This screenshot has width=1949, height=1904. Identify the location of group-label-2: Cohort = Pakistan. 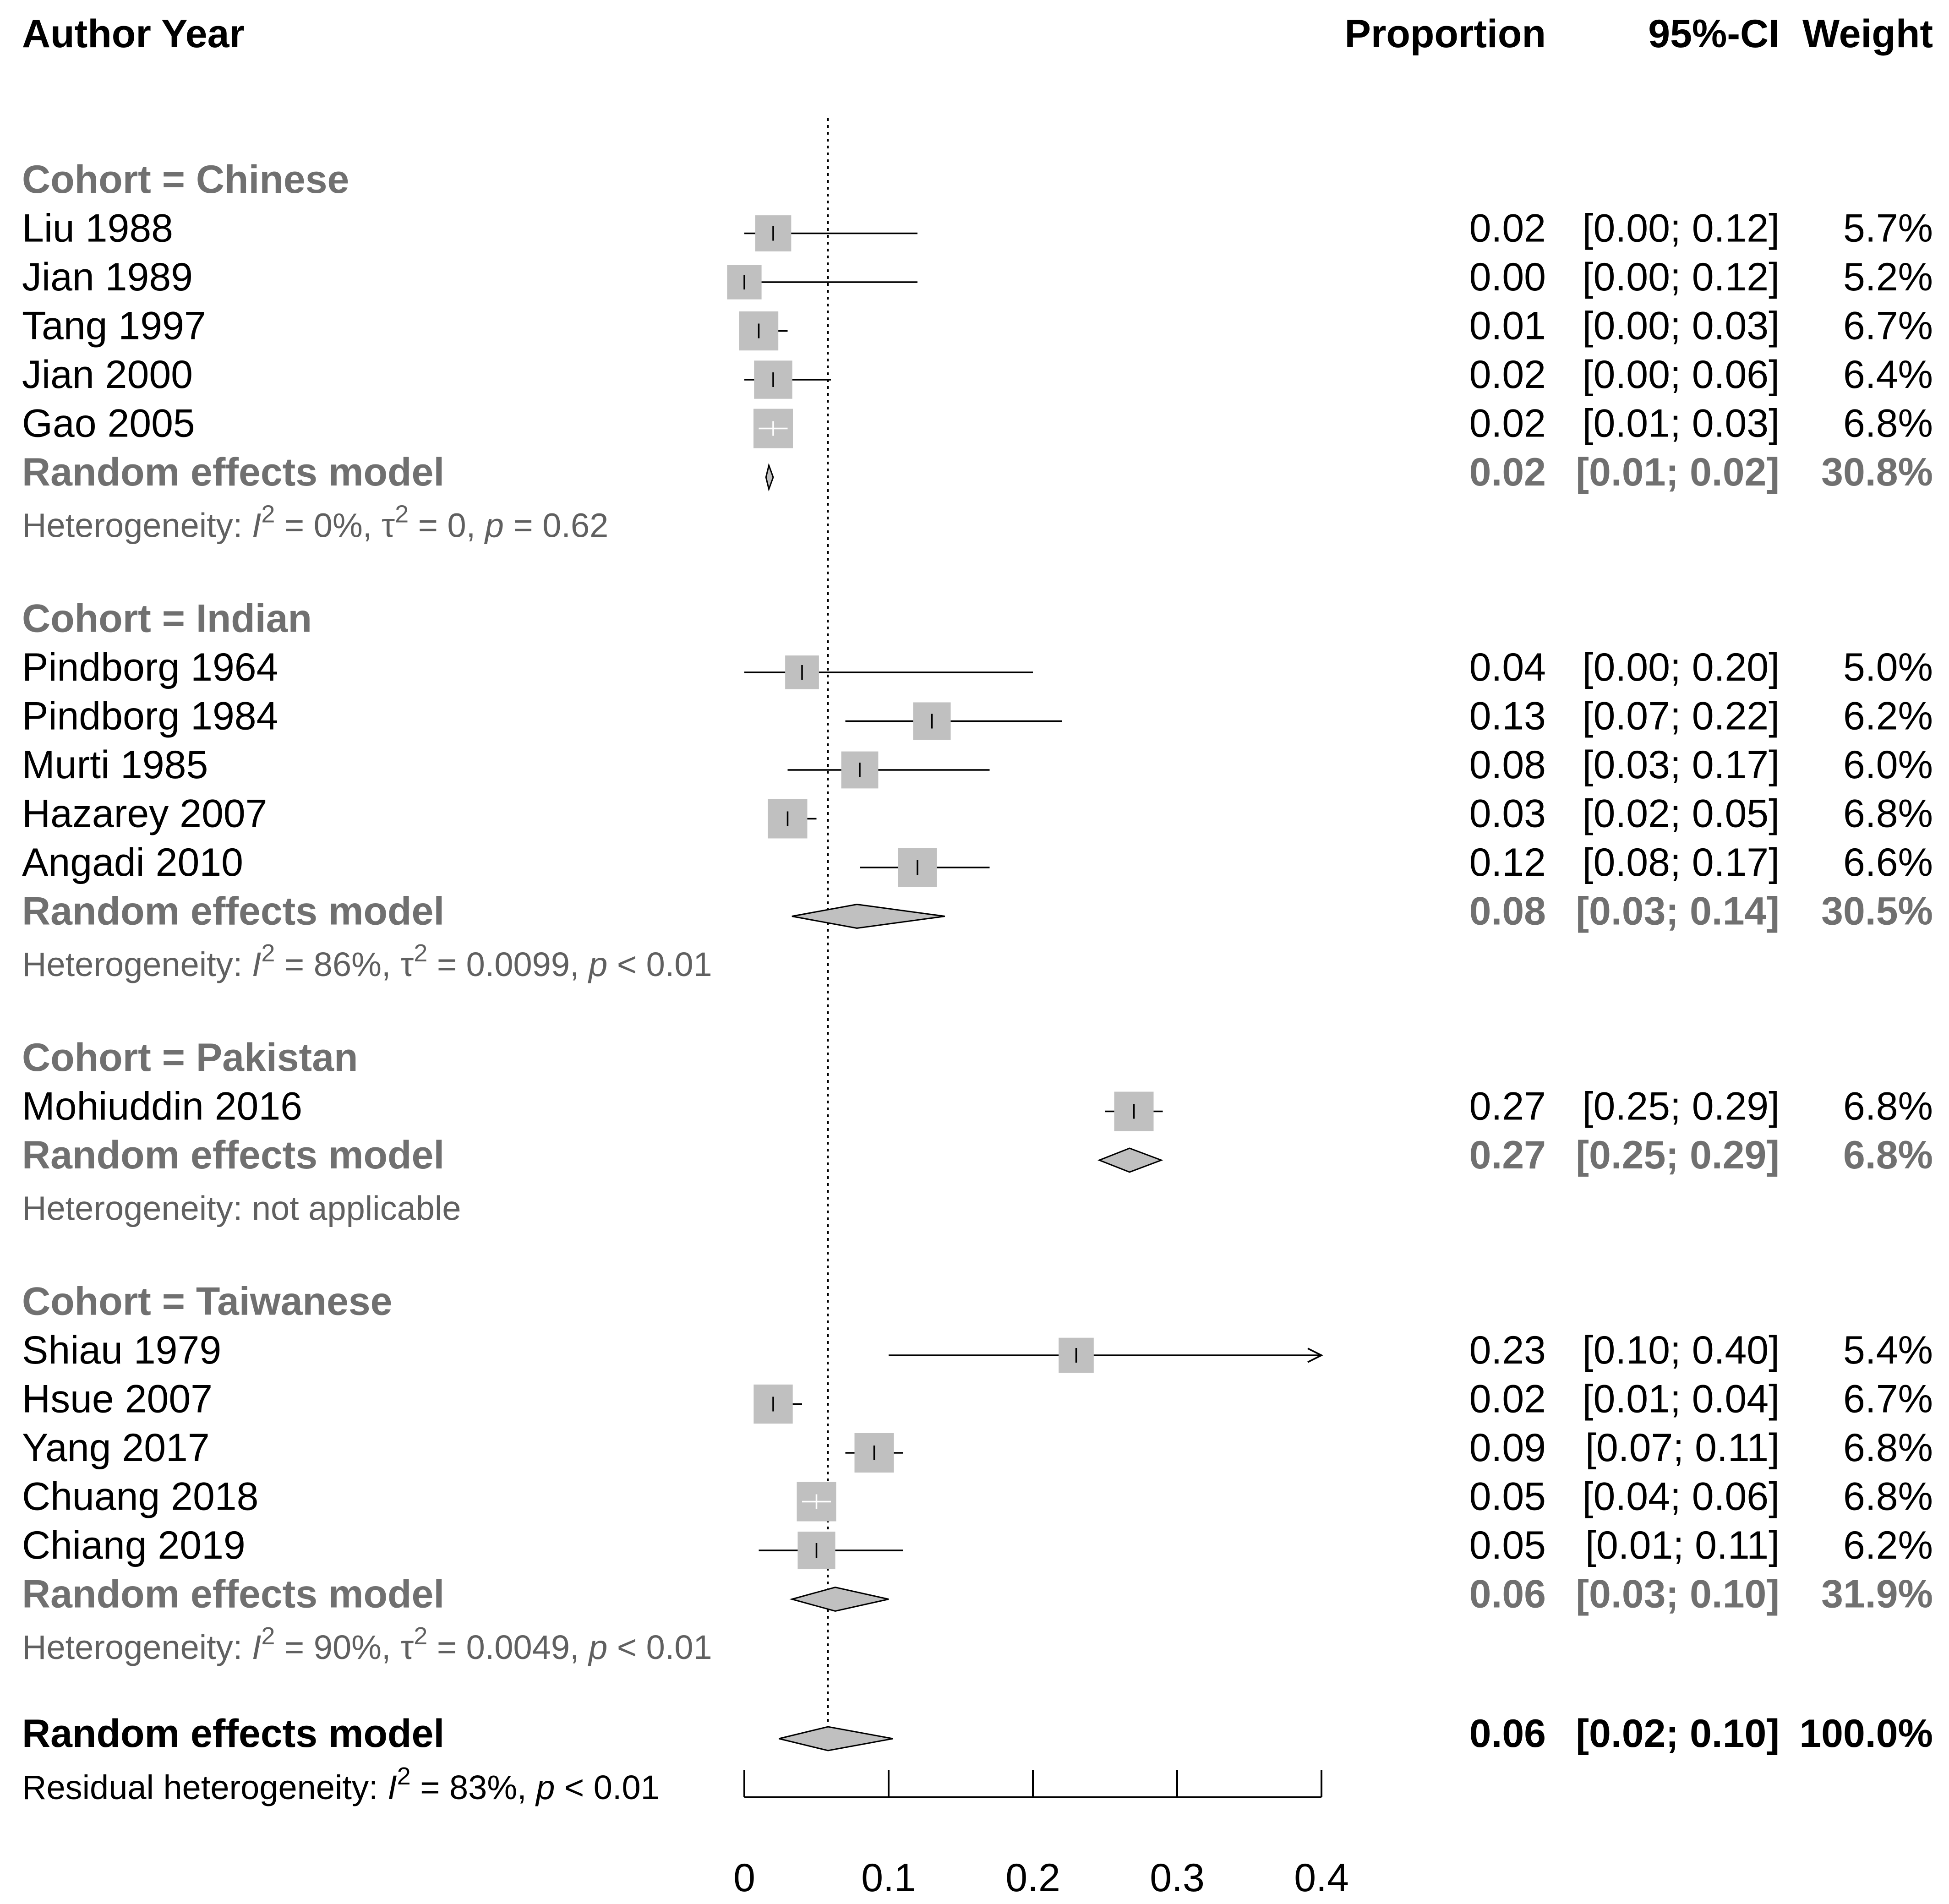
(190, 1058).